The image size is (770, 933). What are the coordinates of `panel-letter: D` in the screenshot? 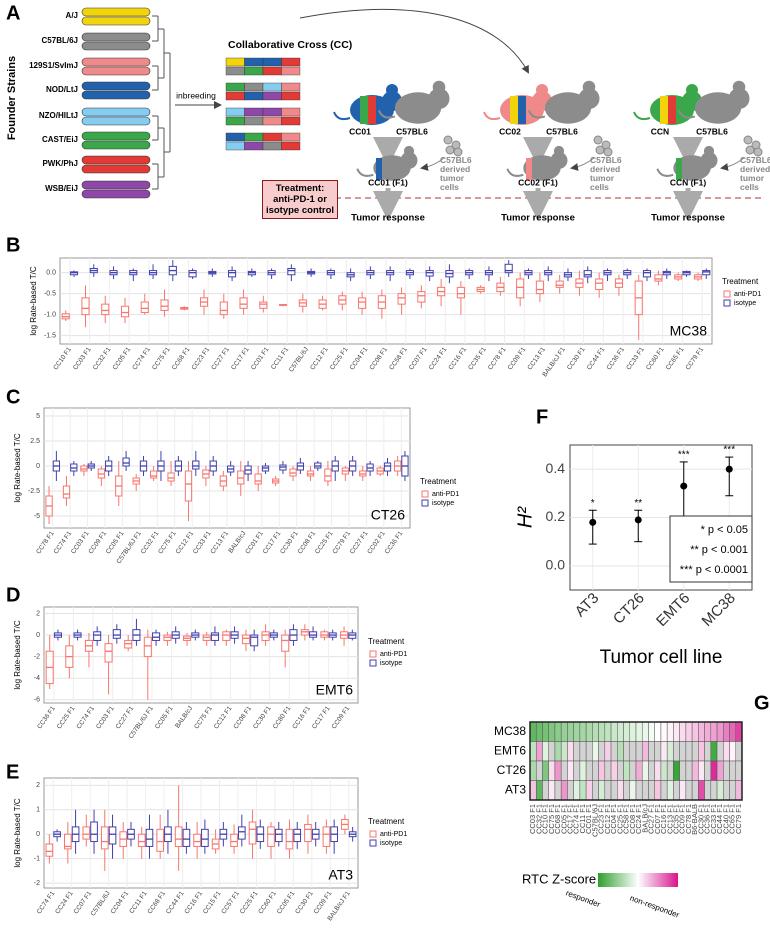 It's located at (13, 595).